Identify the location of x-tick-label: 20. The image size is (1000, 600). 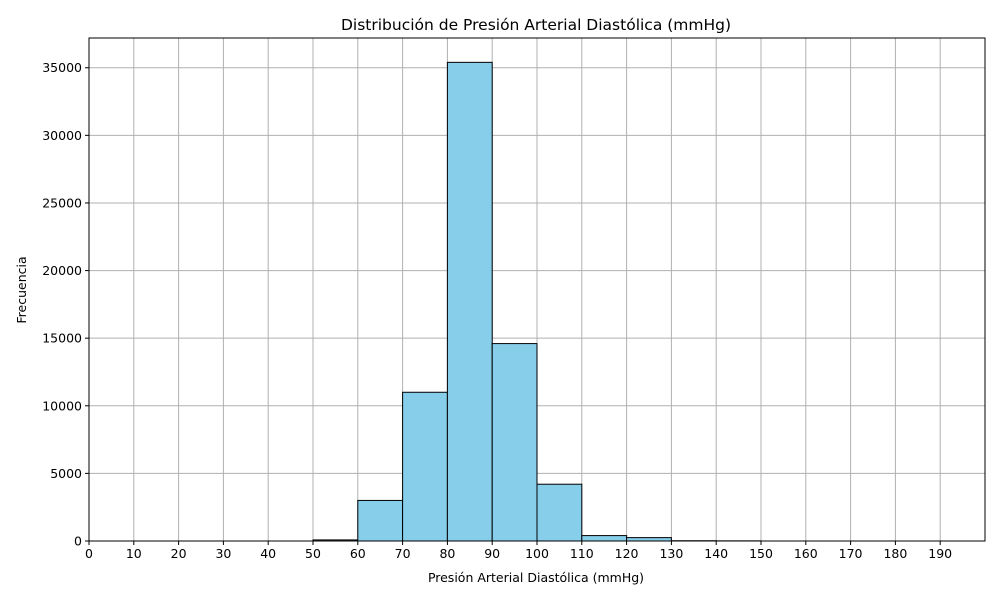
(179, 553).